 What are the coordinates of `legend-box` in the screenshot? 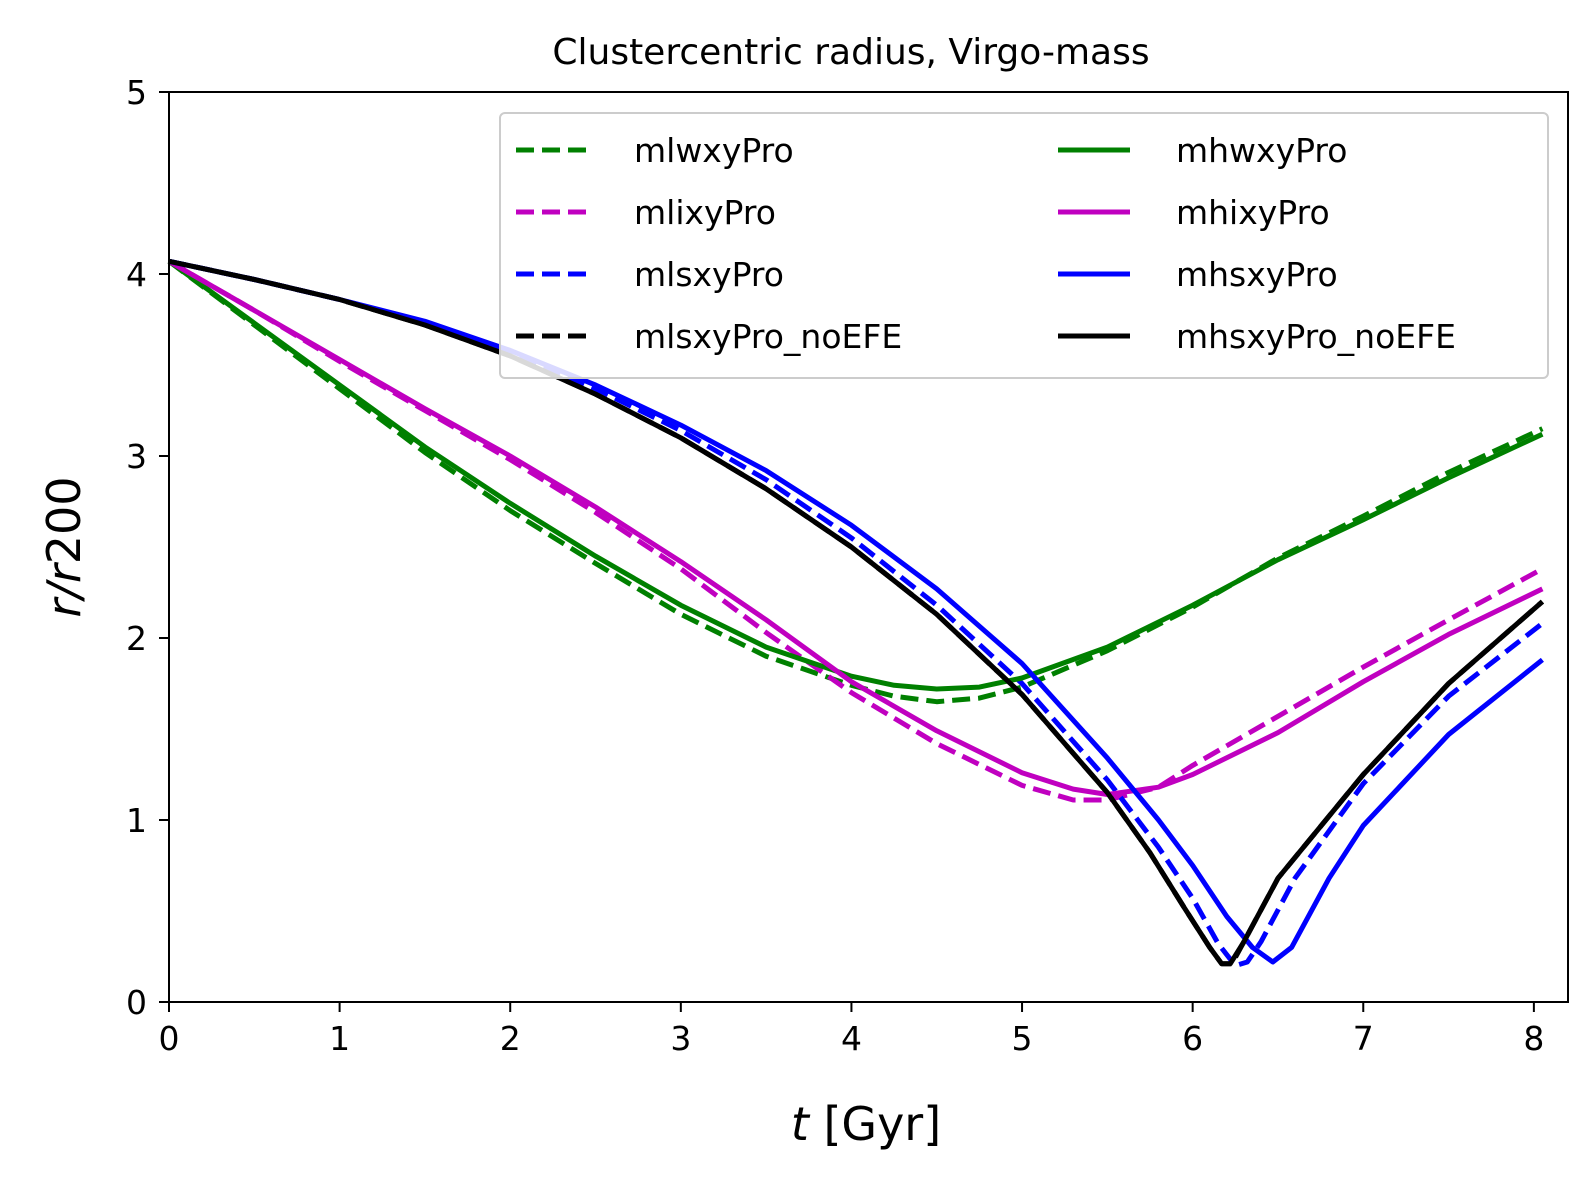 It's located at (1024, 245).